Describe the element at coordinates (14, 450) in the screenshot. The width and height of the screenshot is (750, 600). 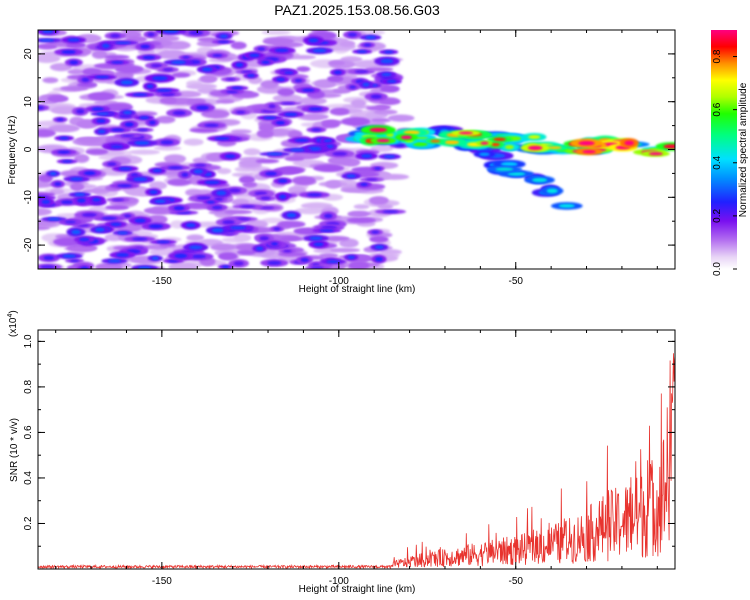
I see `snr-ylabel: SNR (10 * v/v)` at that location.